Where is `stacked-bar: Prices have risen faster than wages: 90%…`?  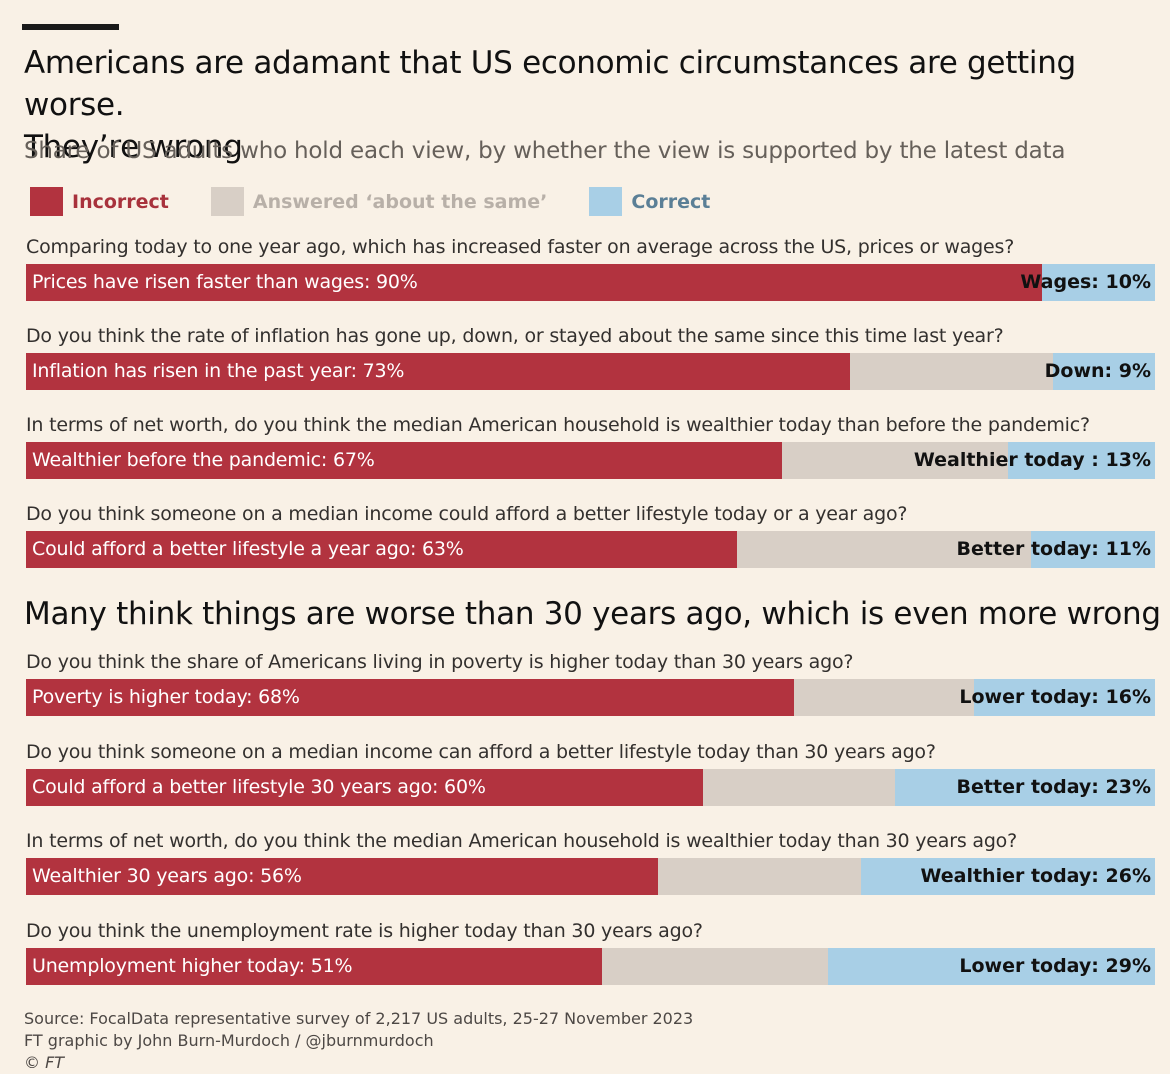
stacked-bar: Prices have risen faster than wages: 90%… is located at coordinates (590, 282).